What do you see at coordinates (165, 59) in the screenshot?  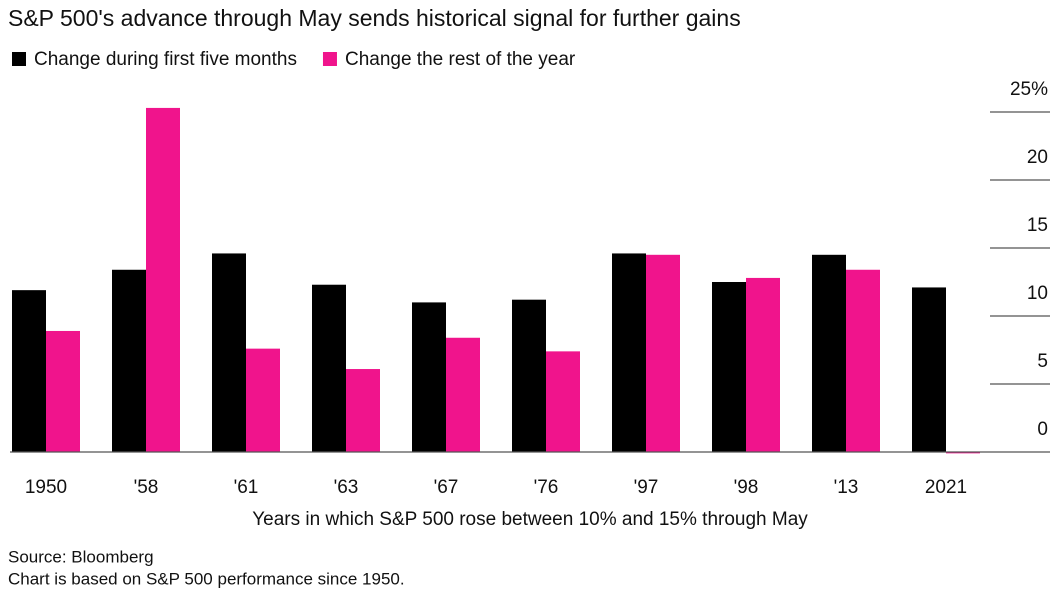 I see `legend-label: Change during first five months` at bounding box center [165, 59].